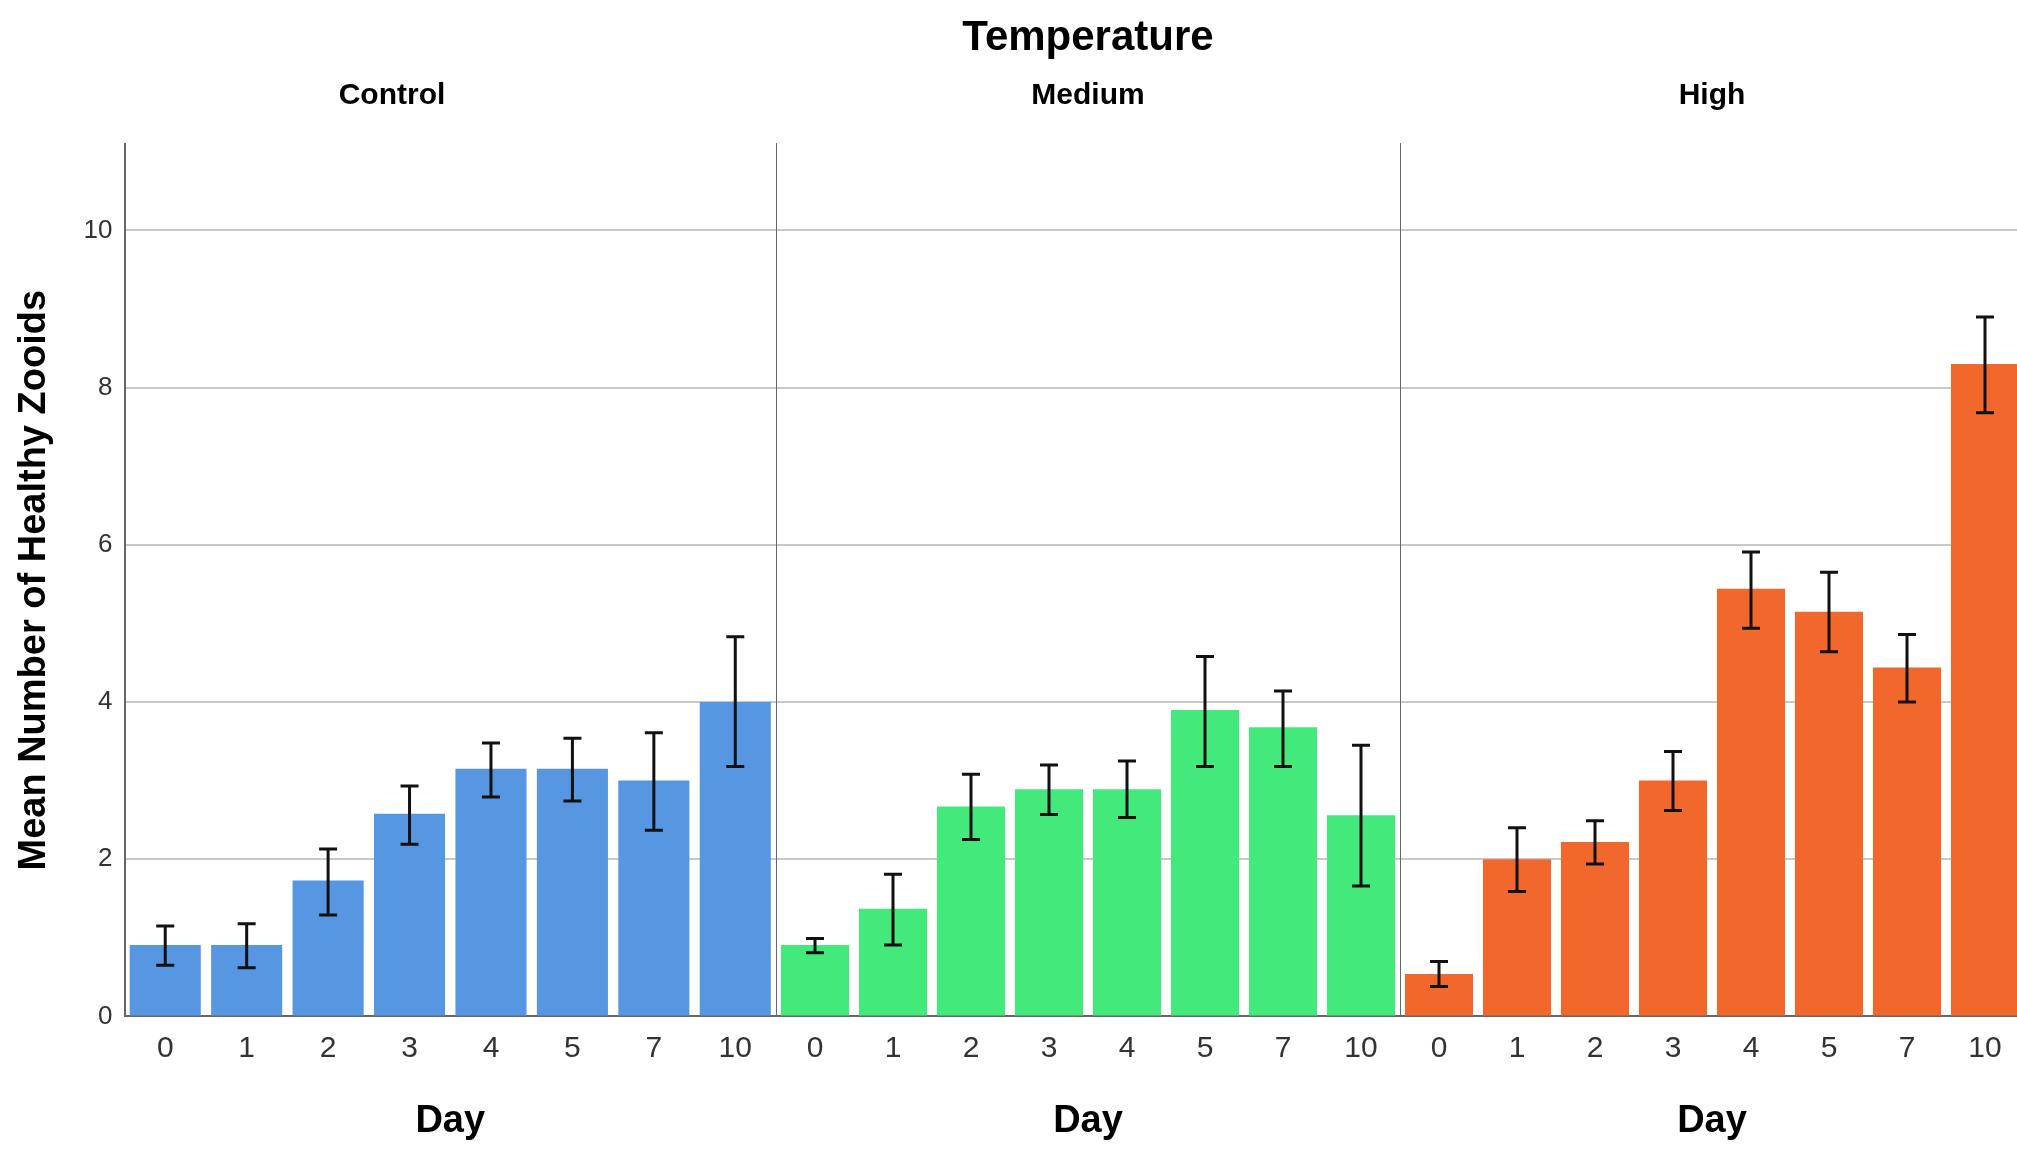 Image resolution: width=2017 pixels, height=1171 pixels. I want to click on chart-title: High, so click(1712, 94).